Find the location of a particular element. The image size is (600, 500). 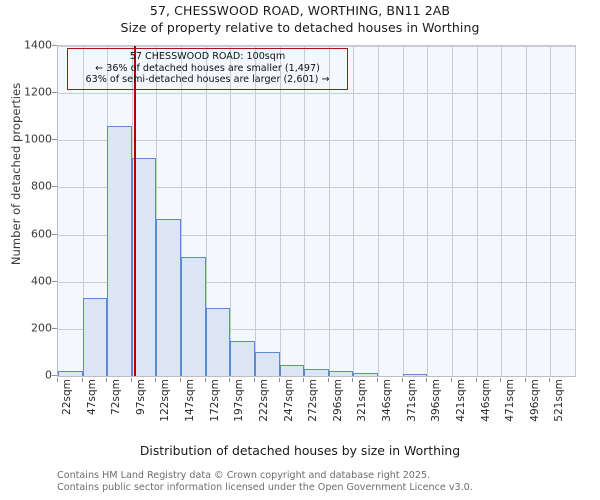

x-axis-tick-label: 521sqm is located at coordinates (559, 400).